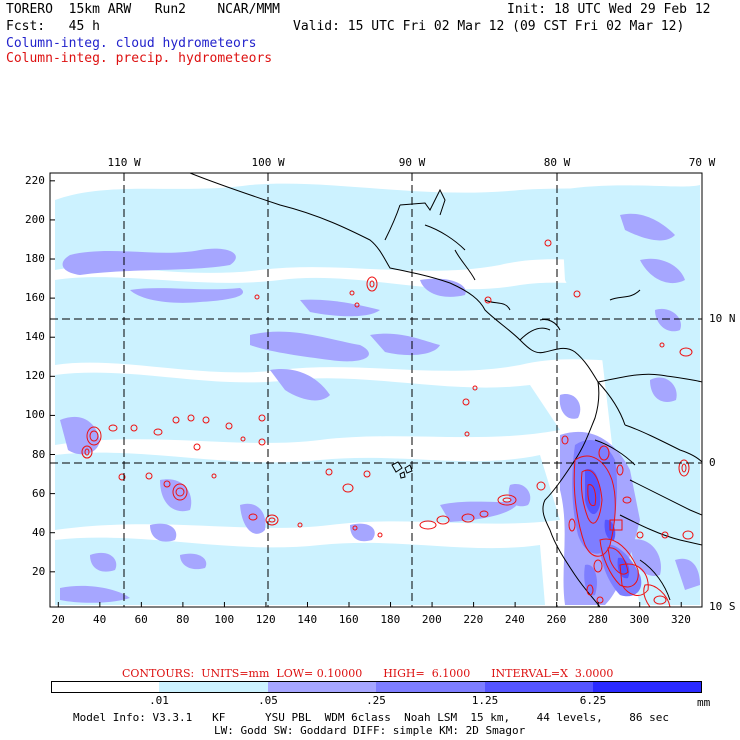 Image resolution: width=740 pixels, height=740 pixels. I want to click on y-tick-label: 60, so click(39, 493).